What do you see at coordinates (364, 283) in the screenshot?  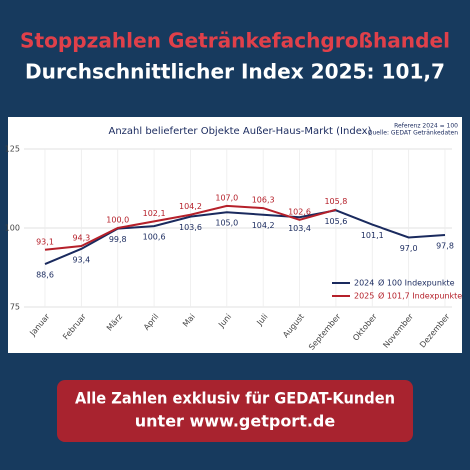 I see `legend-label: 2024` at bounding box center [364, 283].